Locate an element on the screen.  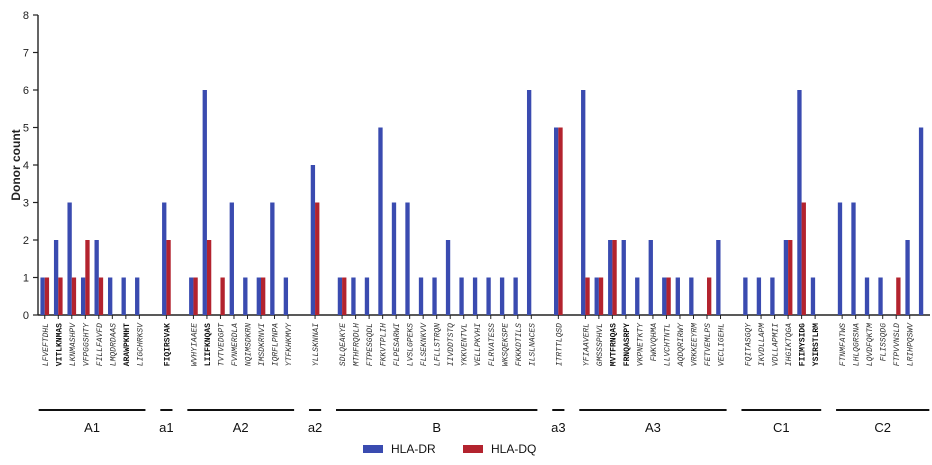
peptide-label: FLPESARWI is located at coordinates (397, 344).